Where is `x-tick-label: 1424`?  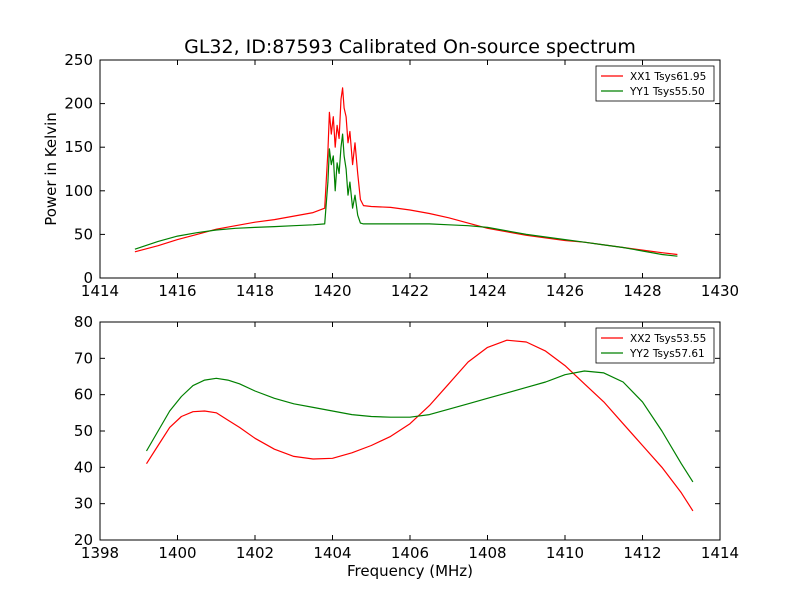 x-tick-label: 1424 is located at coordinates (487, 291).